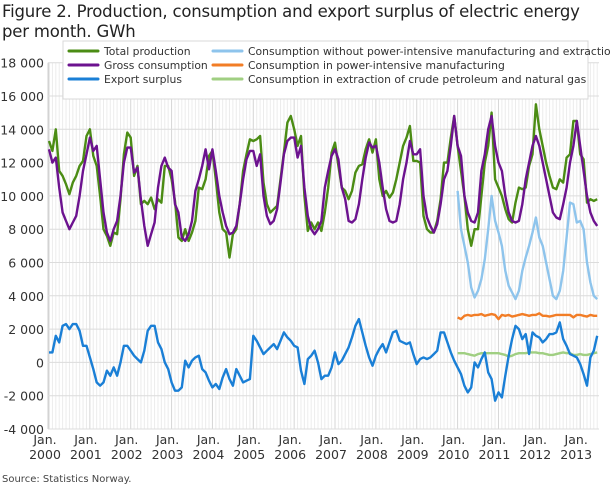  What do you see at coordinates (290, 454) in the screenshot?
I see `x-tick-label-year: 2006` at bounding box center [290, 454].